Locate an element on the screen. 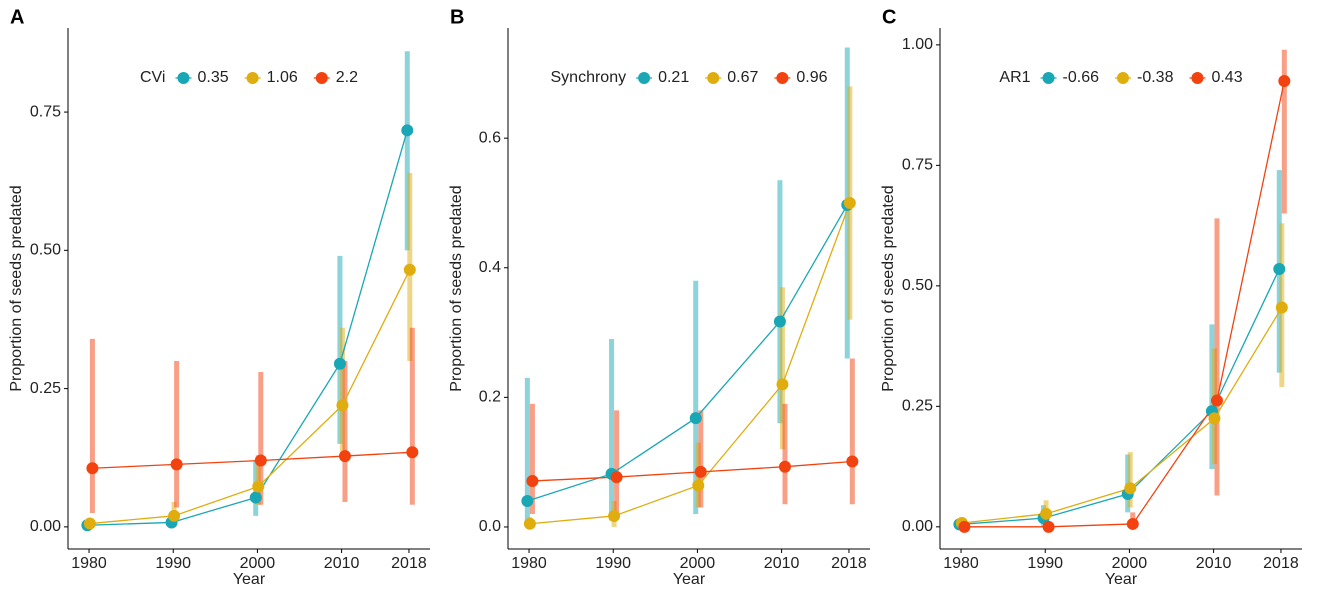  panel-label: B is located at coordinates (457, 17).